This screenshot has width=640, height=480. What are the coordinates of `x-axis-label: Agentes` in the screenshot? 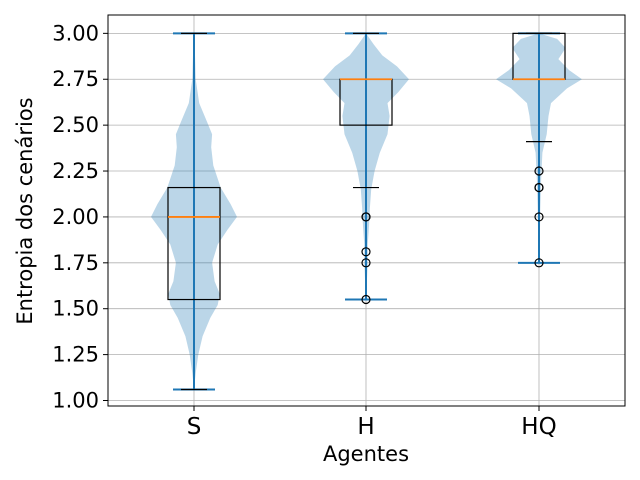 It's located at (366, 454).